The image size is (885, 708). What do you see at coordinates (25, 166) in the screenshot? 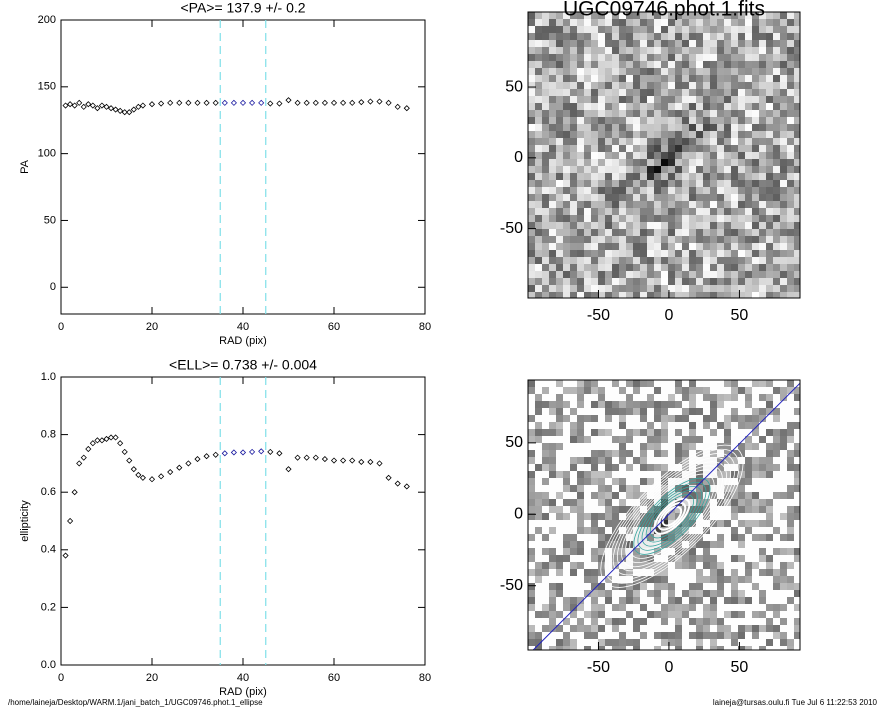
I see `y-axis-label: PA` at bounding box center [25, 166].